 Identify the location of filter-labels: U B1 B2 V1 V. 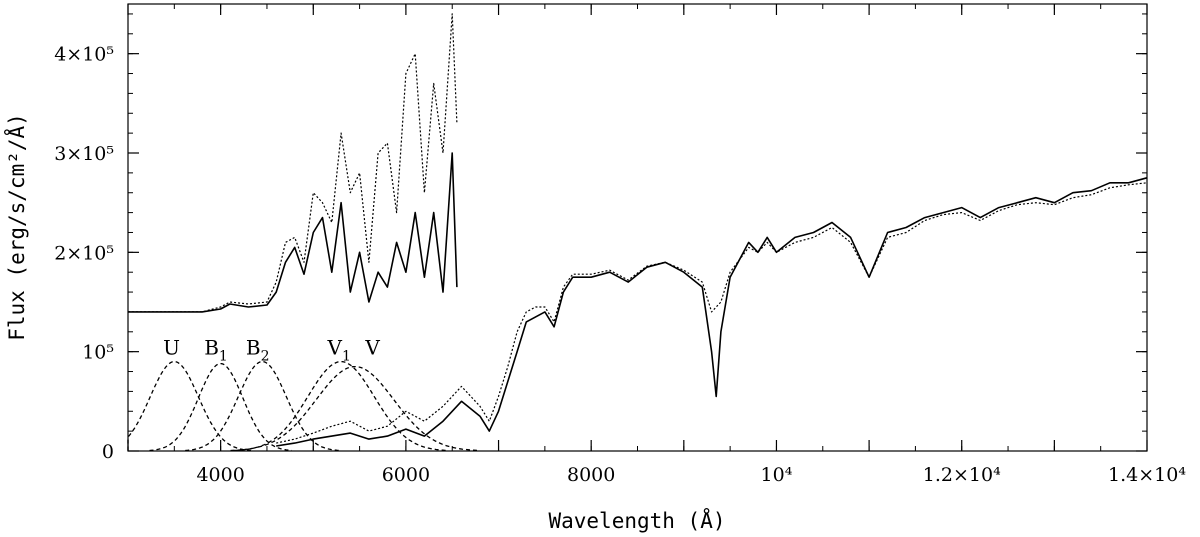
(271, 350).